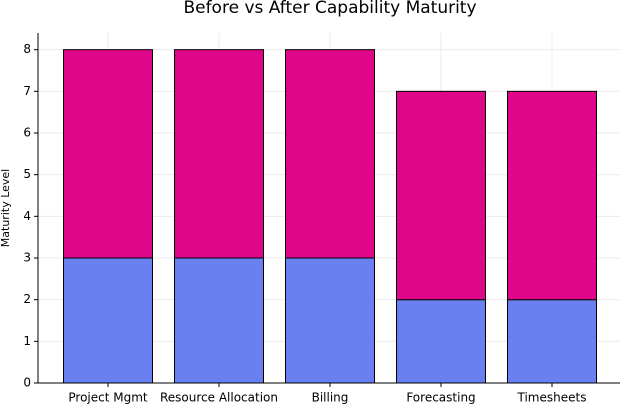 This screenshot has height=405, width=624. What do you see at coordinates (552, 398) in the screenshot?
I see `x-tick-label: Timesheets` at bounding box center [552, 398].